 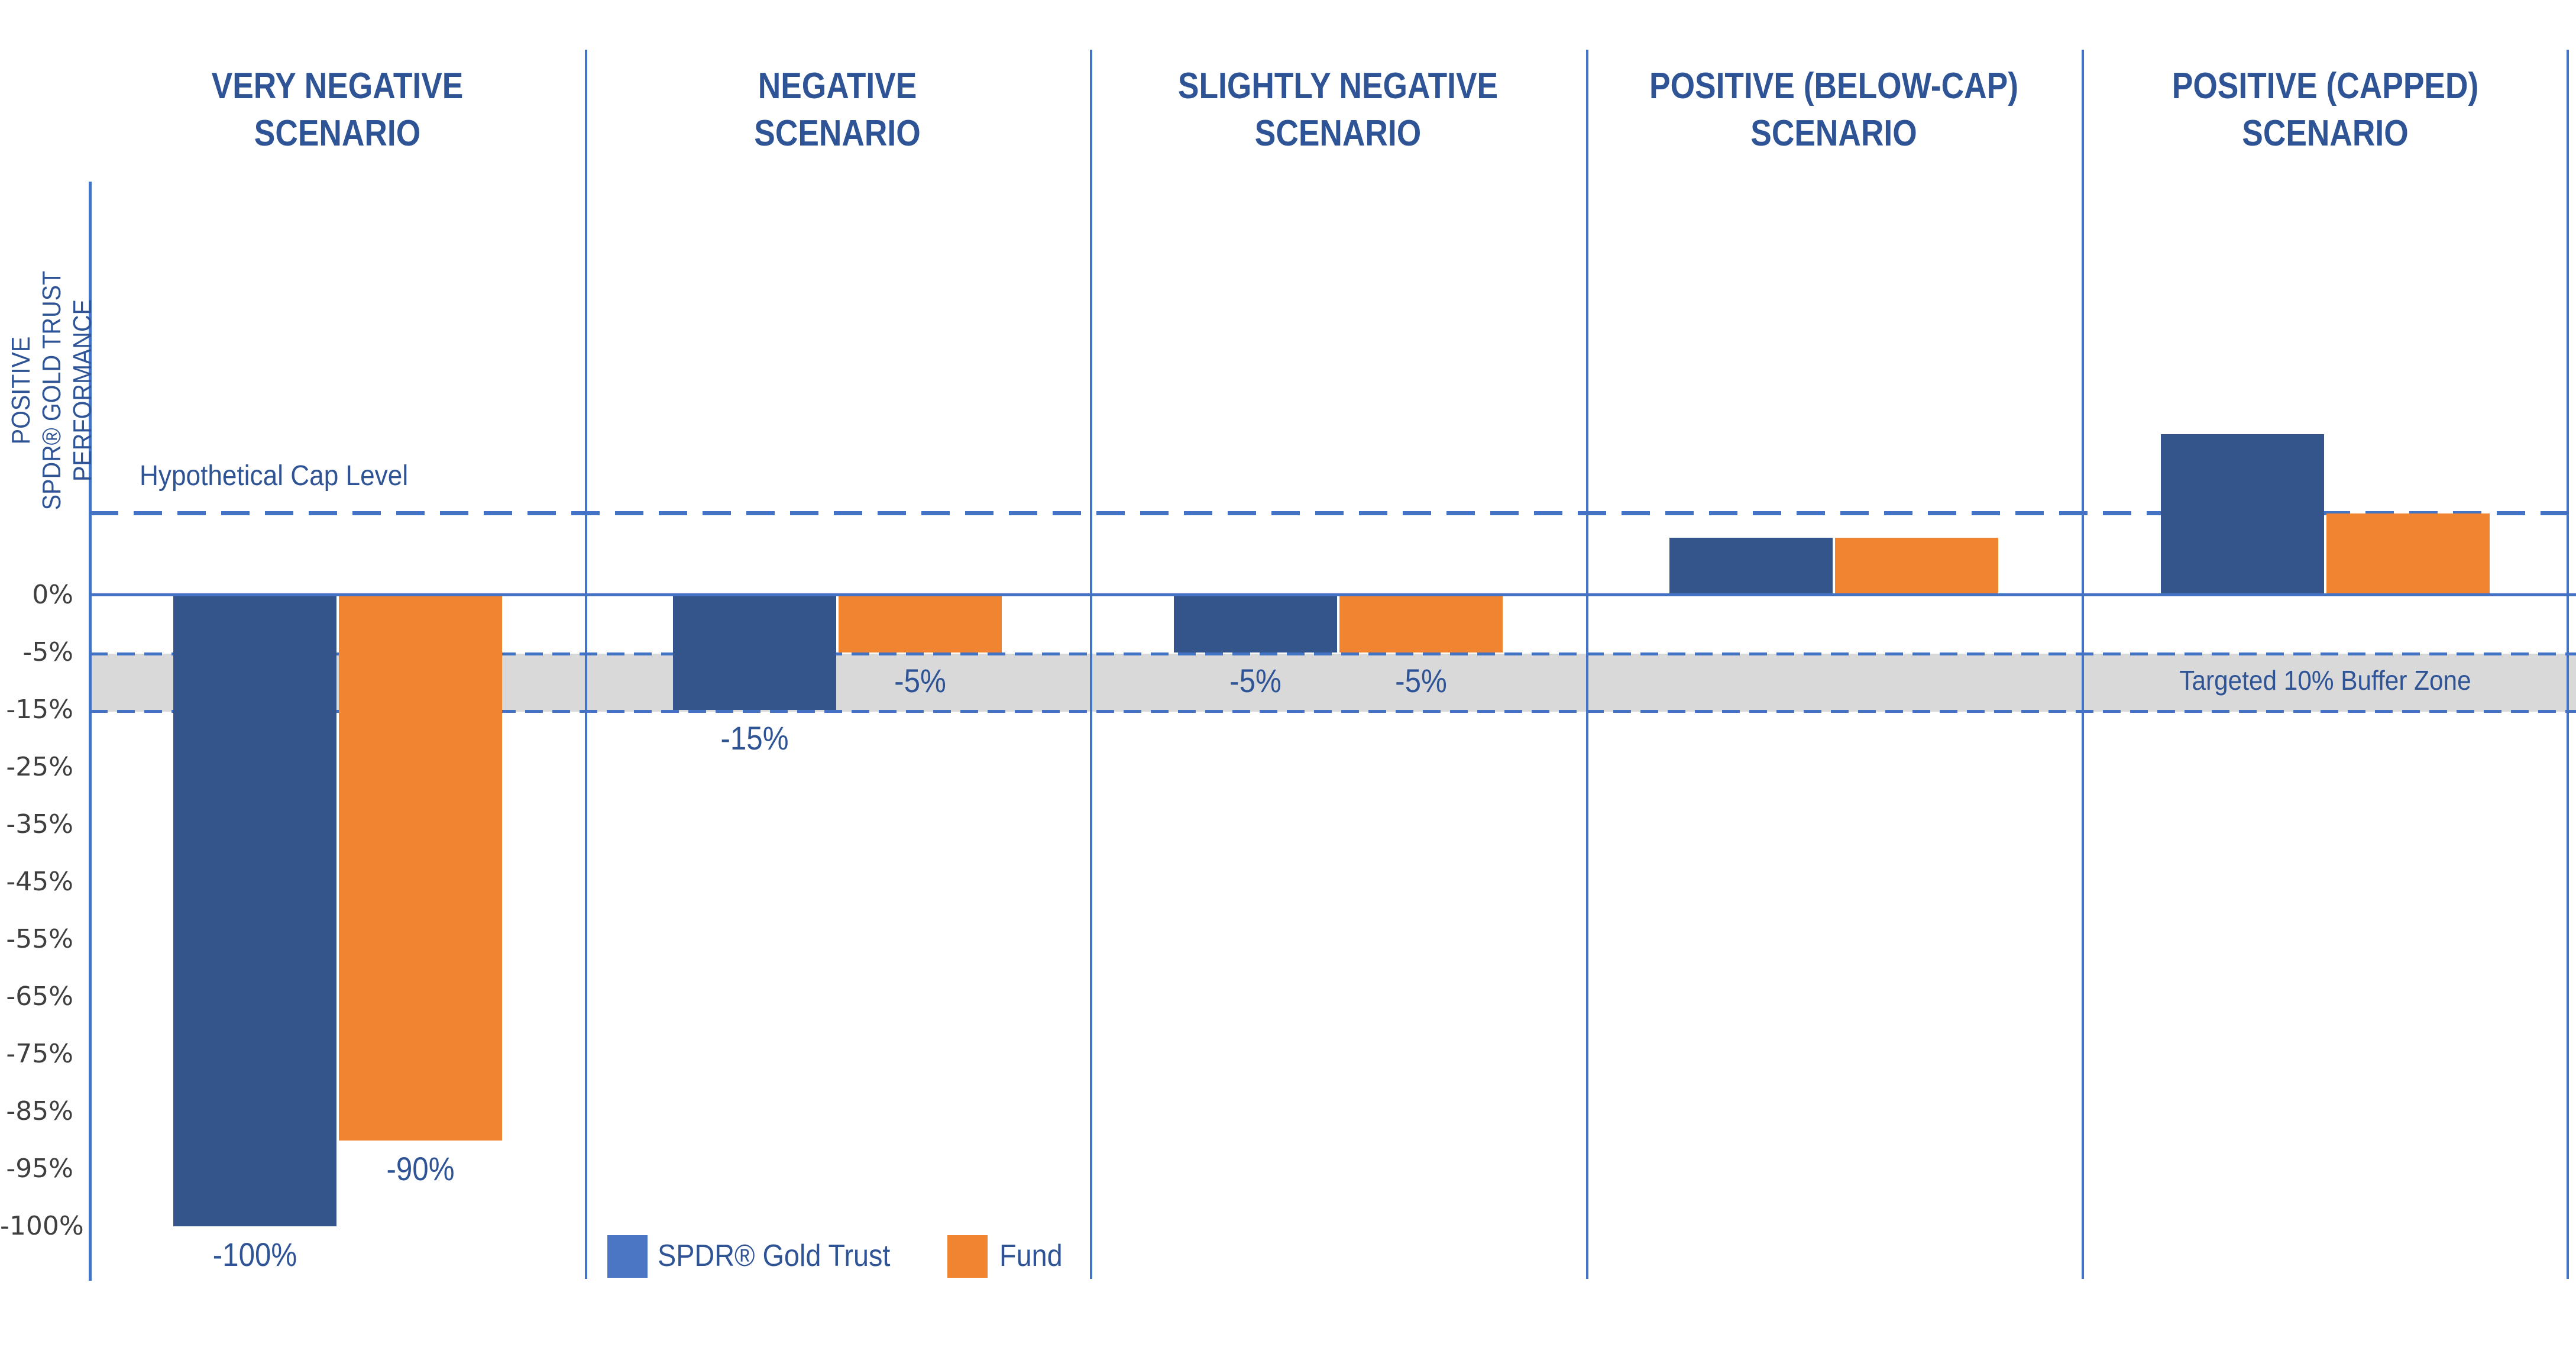 What do you see at coordinates (1834, 110) in the screenshot?
I see `panel-title: POSITIVE (BELOW-CAP) SCENARIO` at bounding box center [1834, 110].